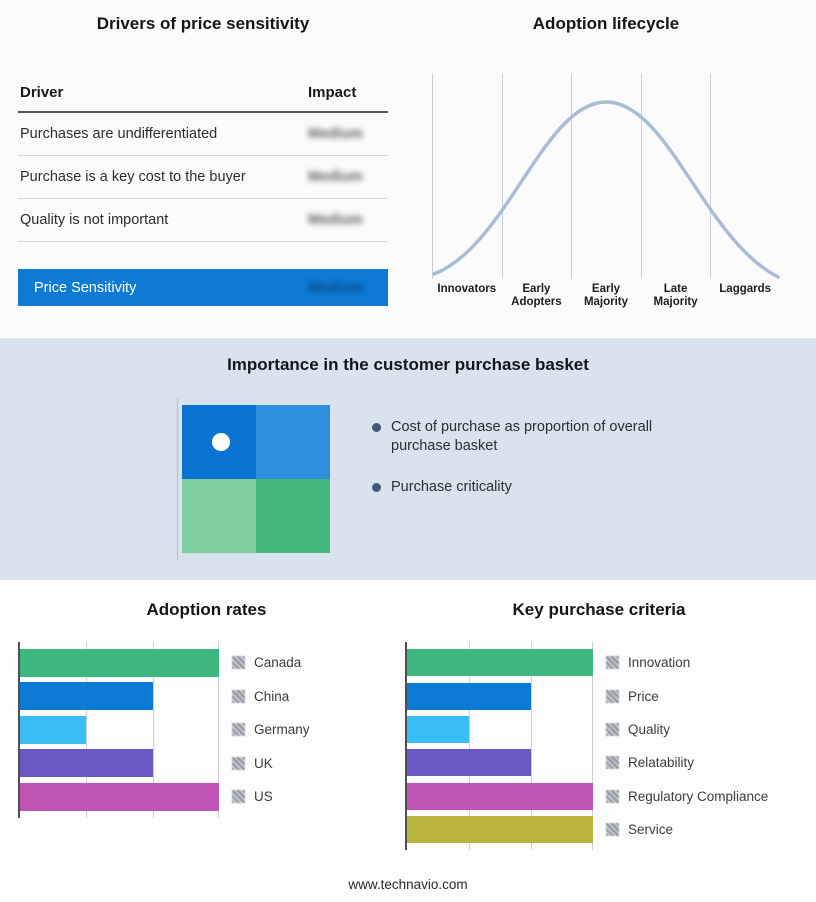 Image resolution: width=816 pixels, height=902 pixels. I want to click on legend-label: US, so click(263, 797).